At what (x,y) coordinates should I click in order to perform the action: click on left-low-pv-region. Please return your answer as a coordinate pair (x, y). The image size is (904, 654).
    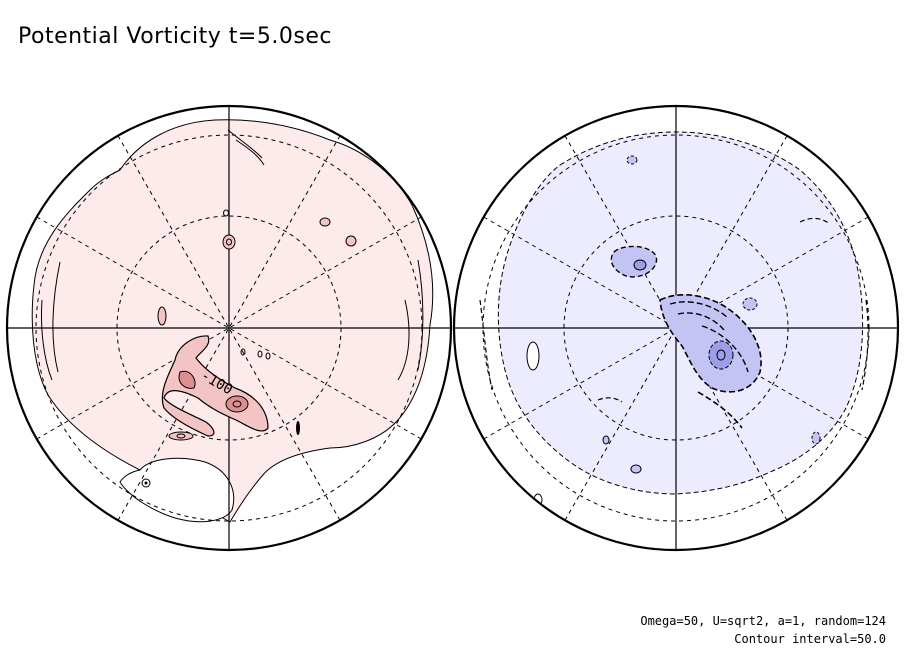
    Looking at the image, I should click on (177, 490).